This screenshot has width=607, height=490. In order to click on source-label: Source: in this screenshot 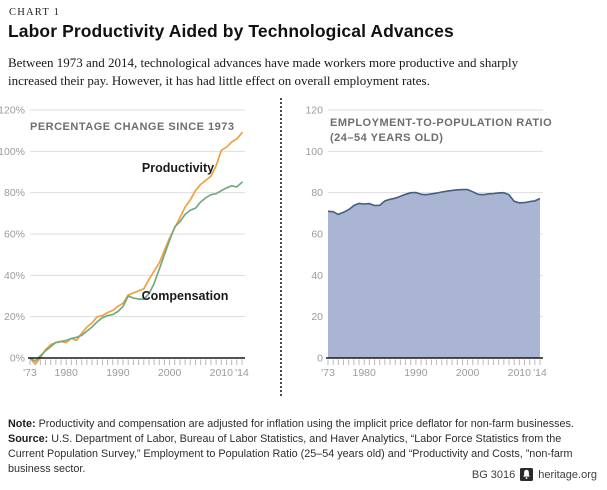, I will do `click(28, 439)`.